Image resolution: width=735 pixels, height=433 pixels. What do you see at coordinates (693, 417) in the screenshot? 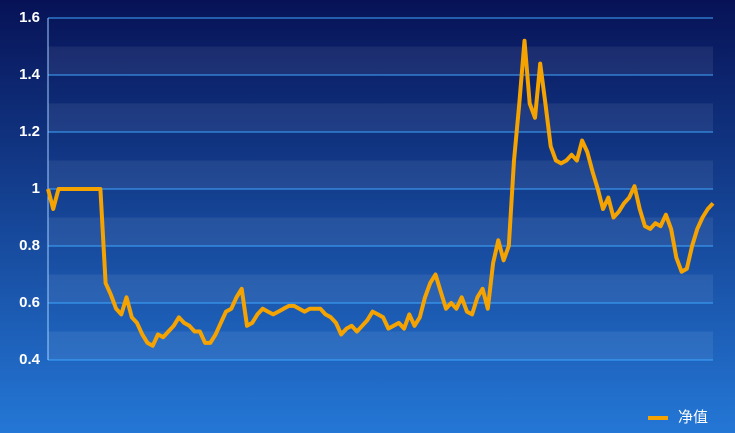
I see `legend-label: 净值` at bounding box center [693, 417].